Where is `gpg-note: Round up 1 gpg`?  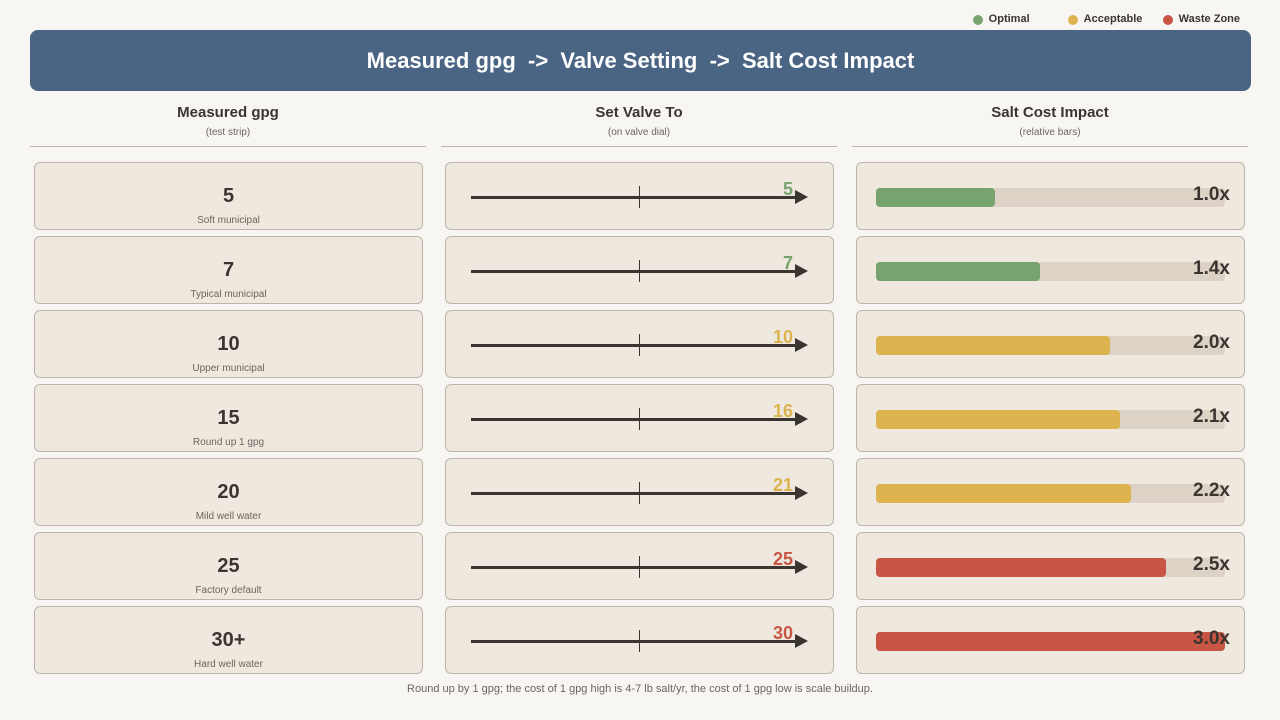 gpg-note: Round up 1 gpg is located at coordinates (228, 442).